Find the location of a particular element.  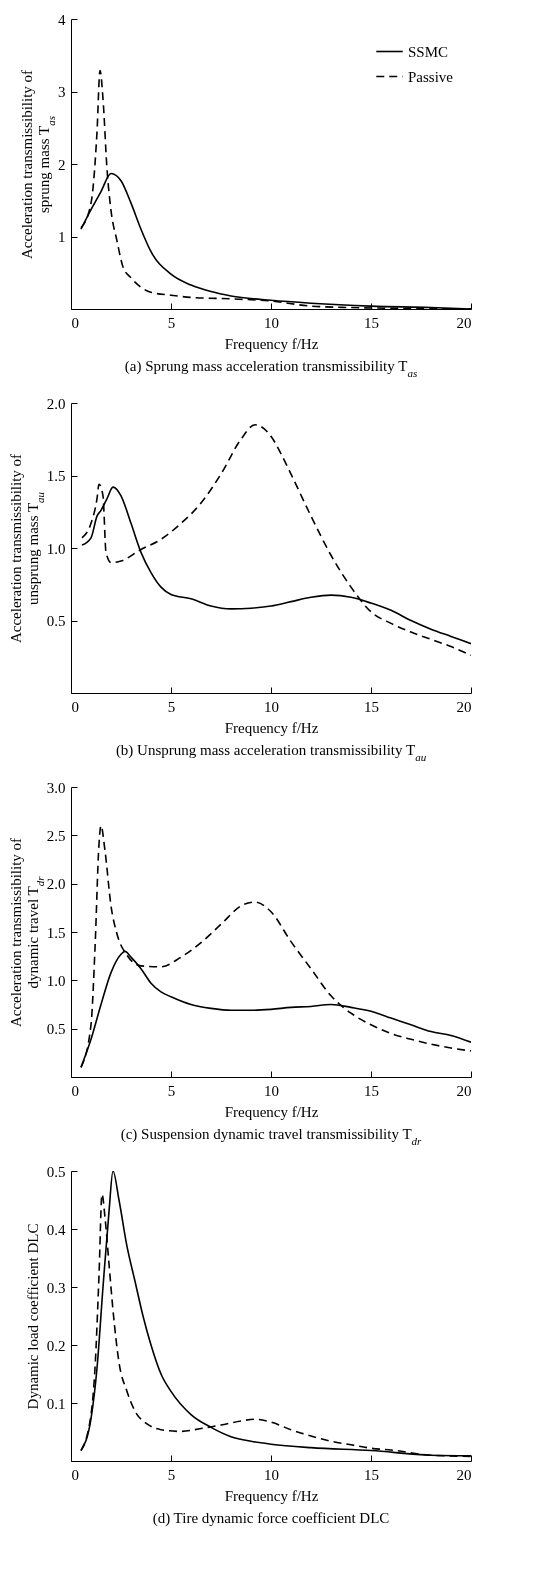

y-tick-label: 2 is located at coordinates (62, 164).